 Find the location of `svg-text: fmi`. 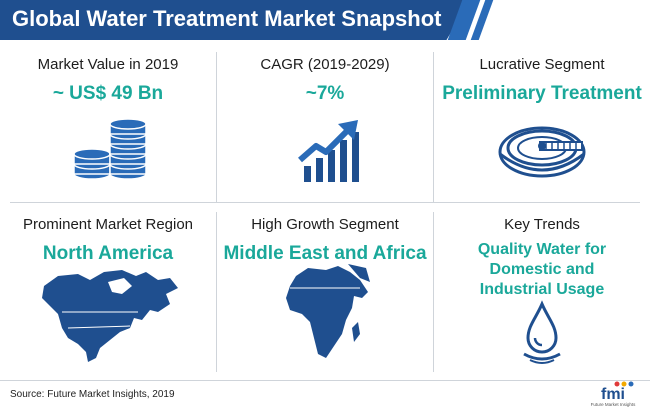

svg-text: fmi is located at coordinates (613, 394).